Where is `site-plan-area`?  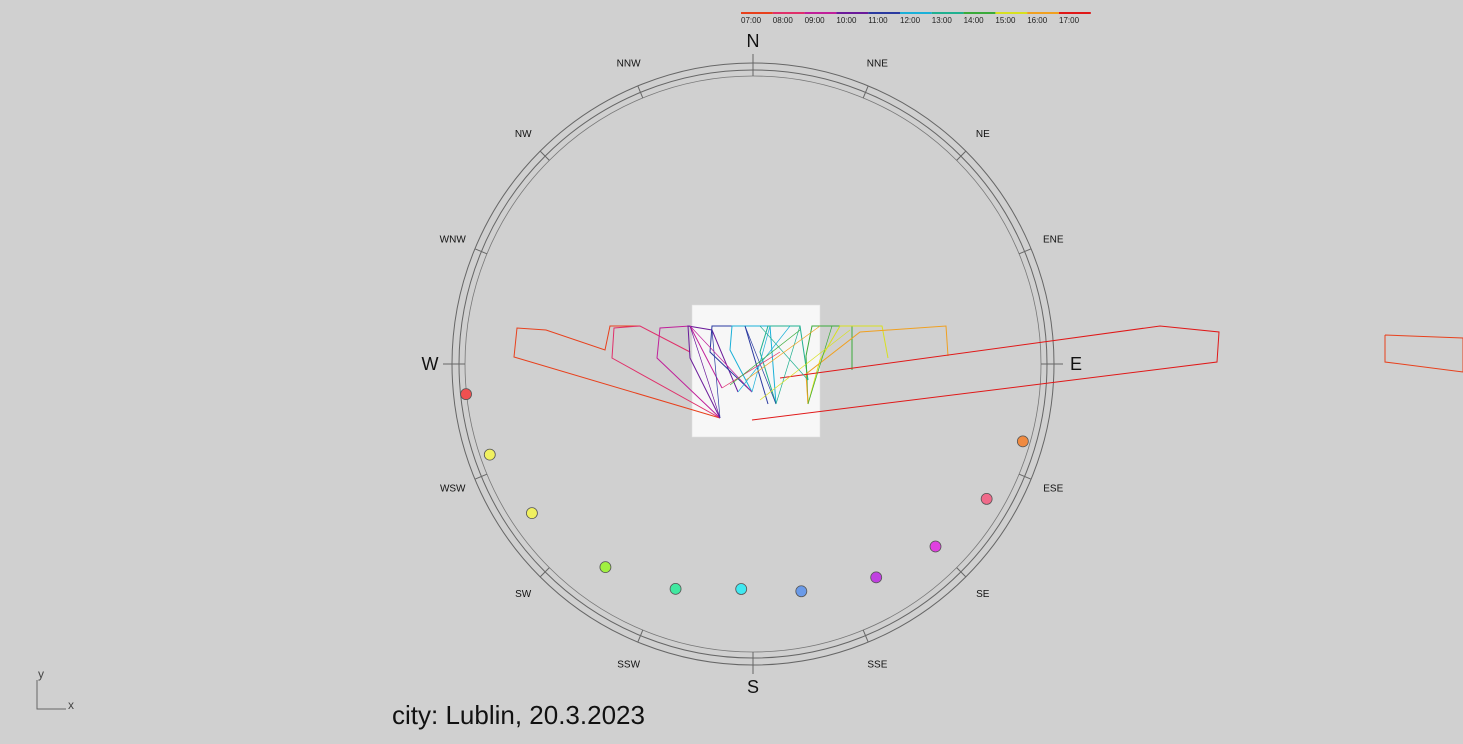
site-plan-area is located at coordinates (756, 371).